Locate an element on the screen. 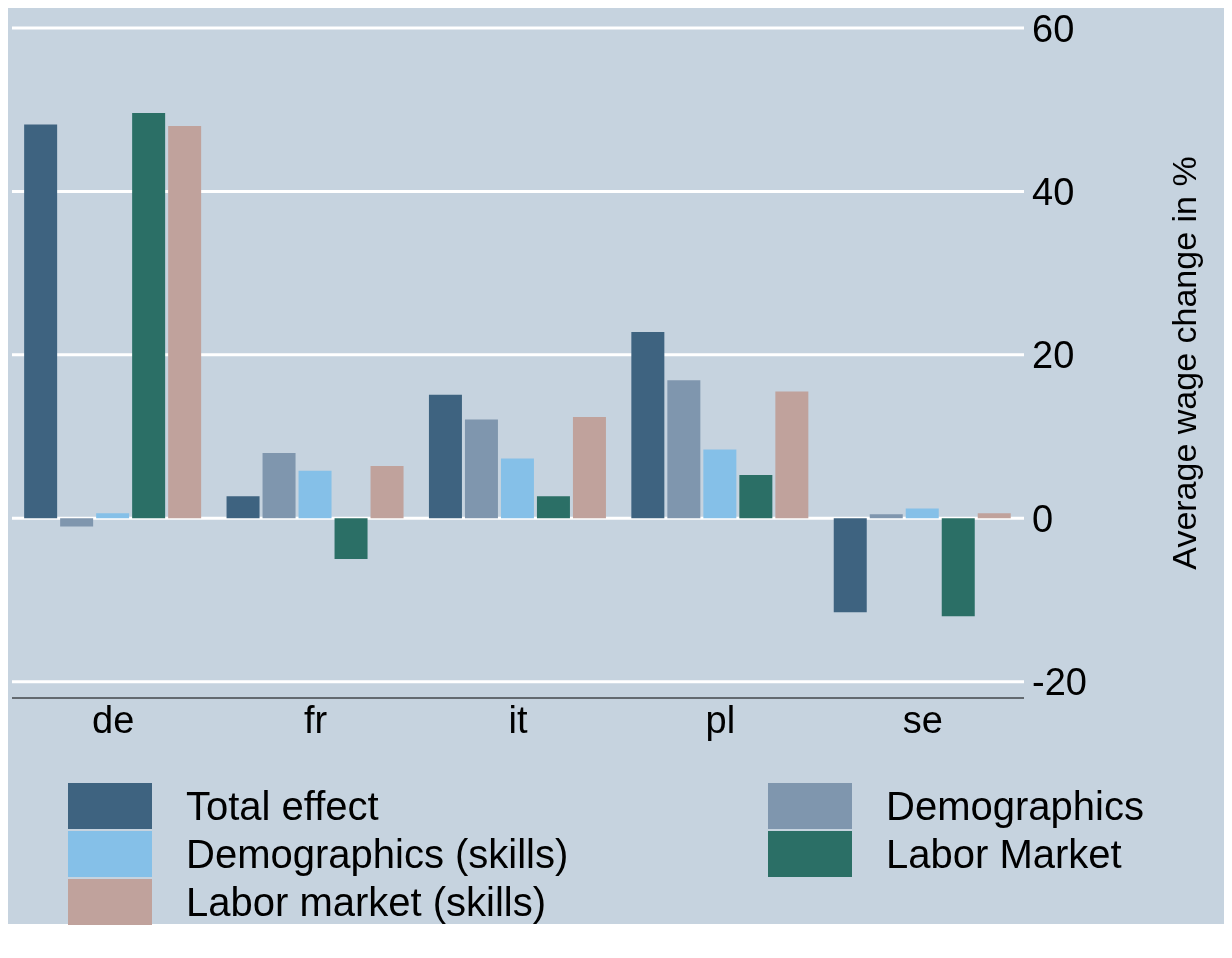  y-tick-label: 40 is located at coordinates (1053, 191).